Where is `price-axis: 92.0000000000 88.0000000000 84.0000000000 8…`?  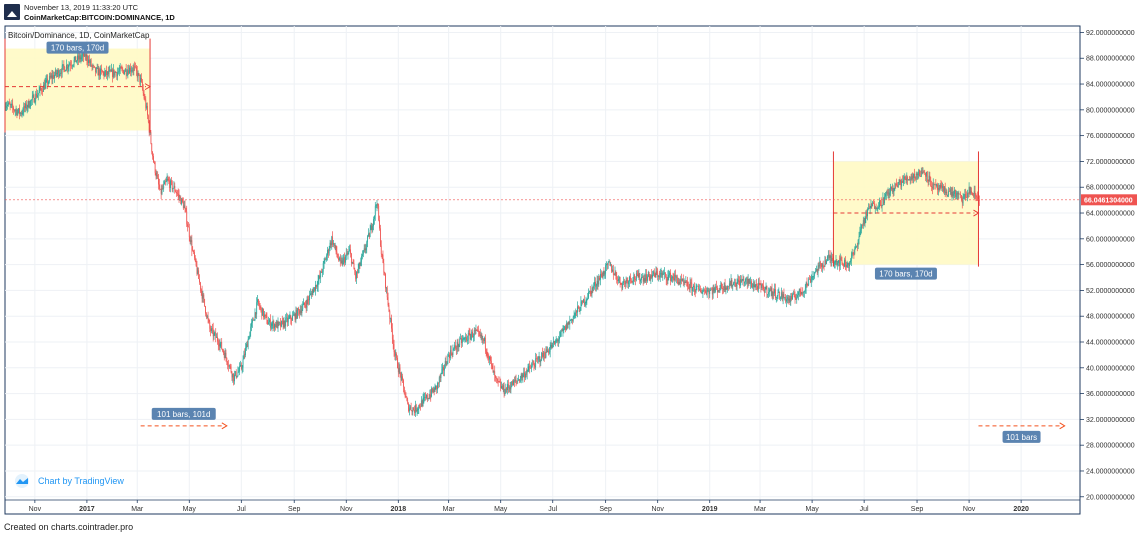
price-axis: 92.0000000000 88.0000000000 84.0000000000 8… is located at coordinates (1108, 265).